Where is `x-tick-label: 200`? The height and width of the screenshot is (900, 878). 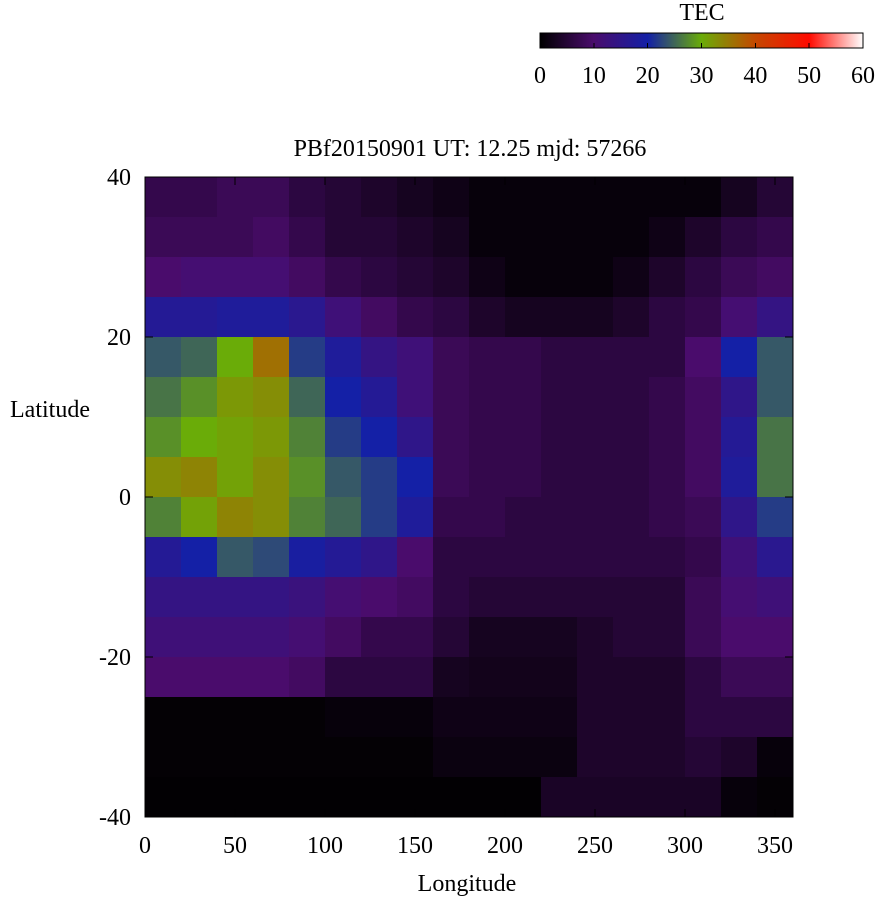
x-tick-label: 200 is located at coordinates (505, 846).